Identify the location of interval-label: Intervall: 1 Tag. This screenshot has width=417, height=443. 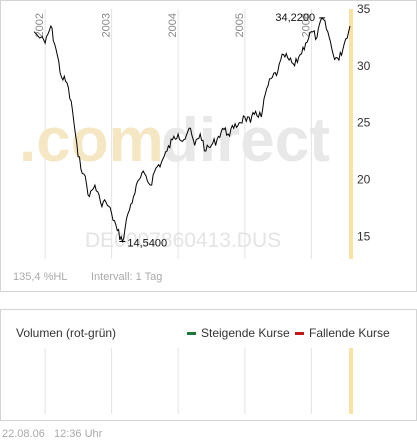
(127, 277).